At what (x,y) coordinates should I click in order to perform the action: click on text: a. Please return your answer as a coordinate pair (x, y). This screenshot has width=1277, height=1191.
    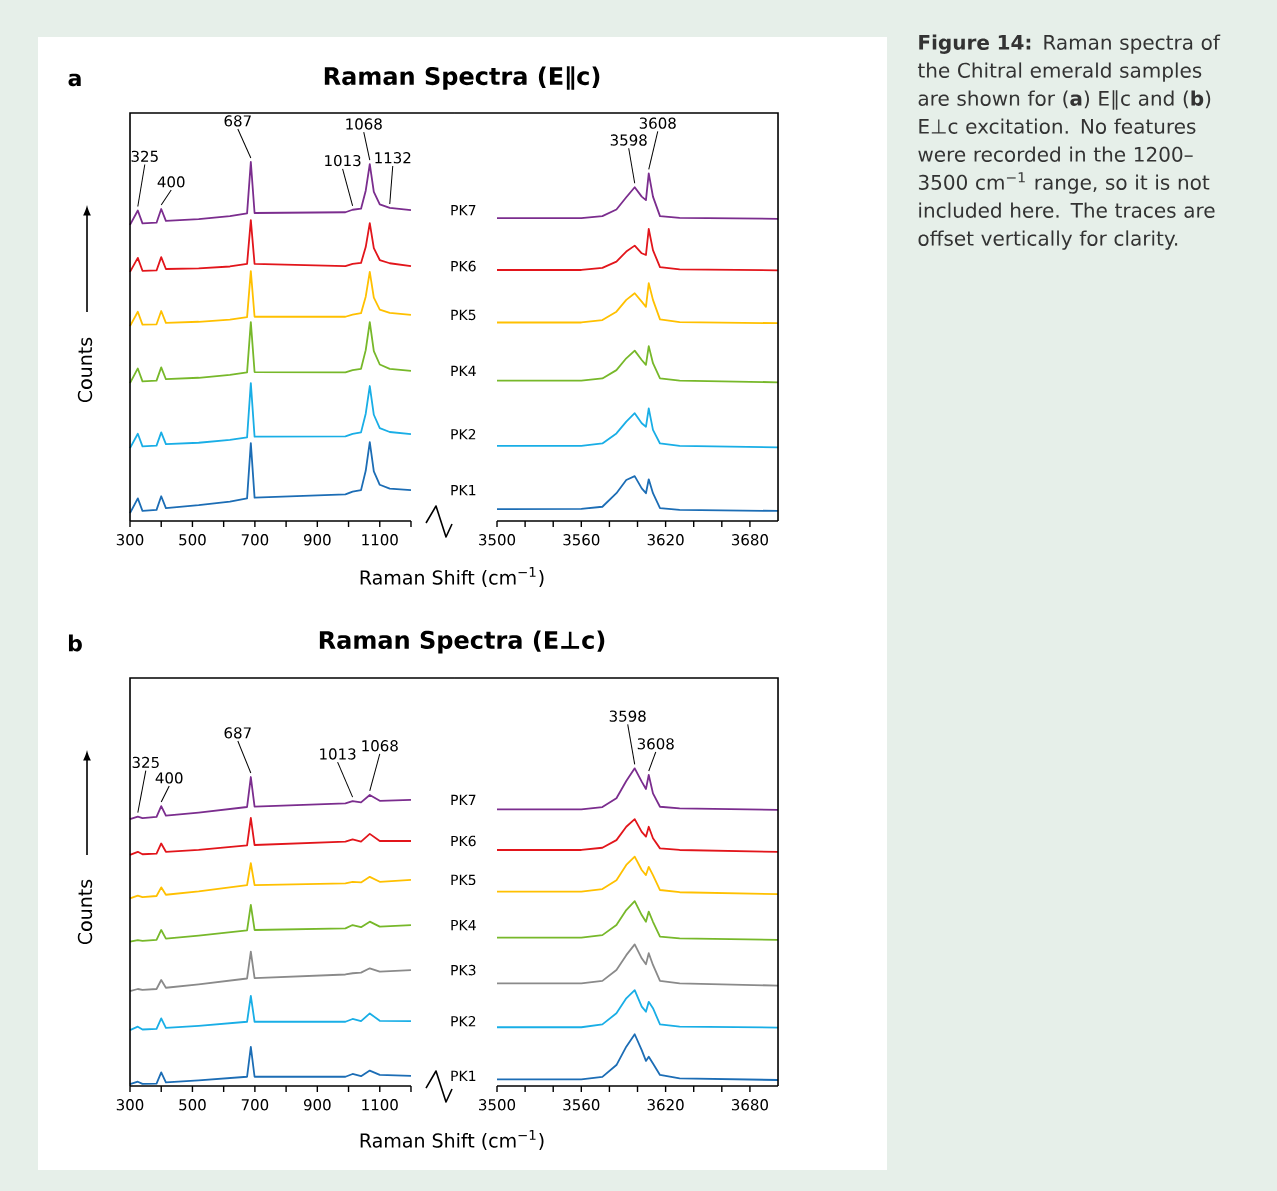
    Looking at the image, I should click on (74, 80).